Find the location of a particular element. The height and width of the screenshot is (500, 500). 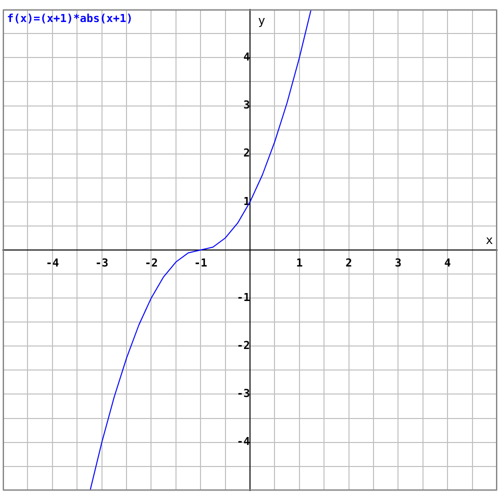

y-tick-label: 2 is located at coordinates (246, 153).